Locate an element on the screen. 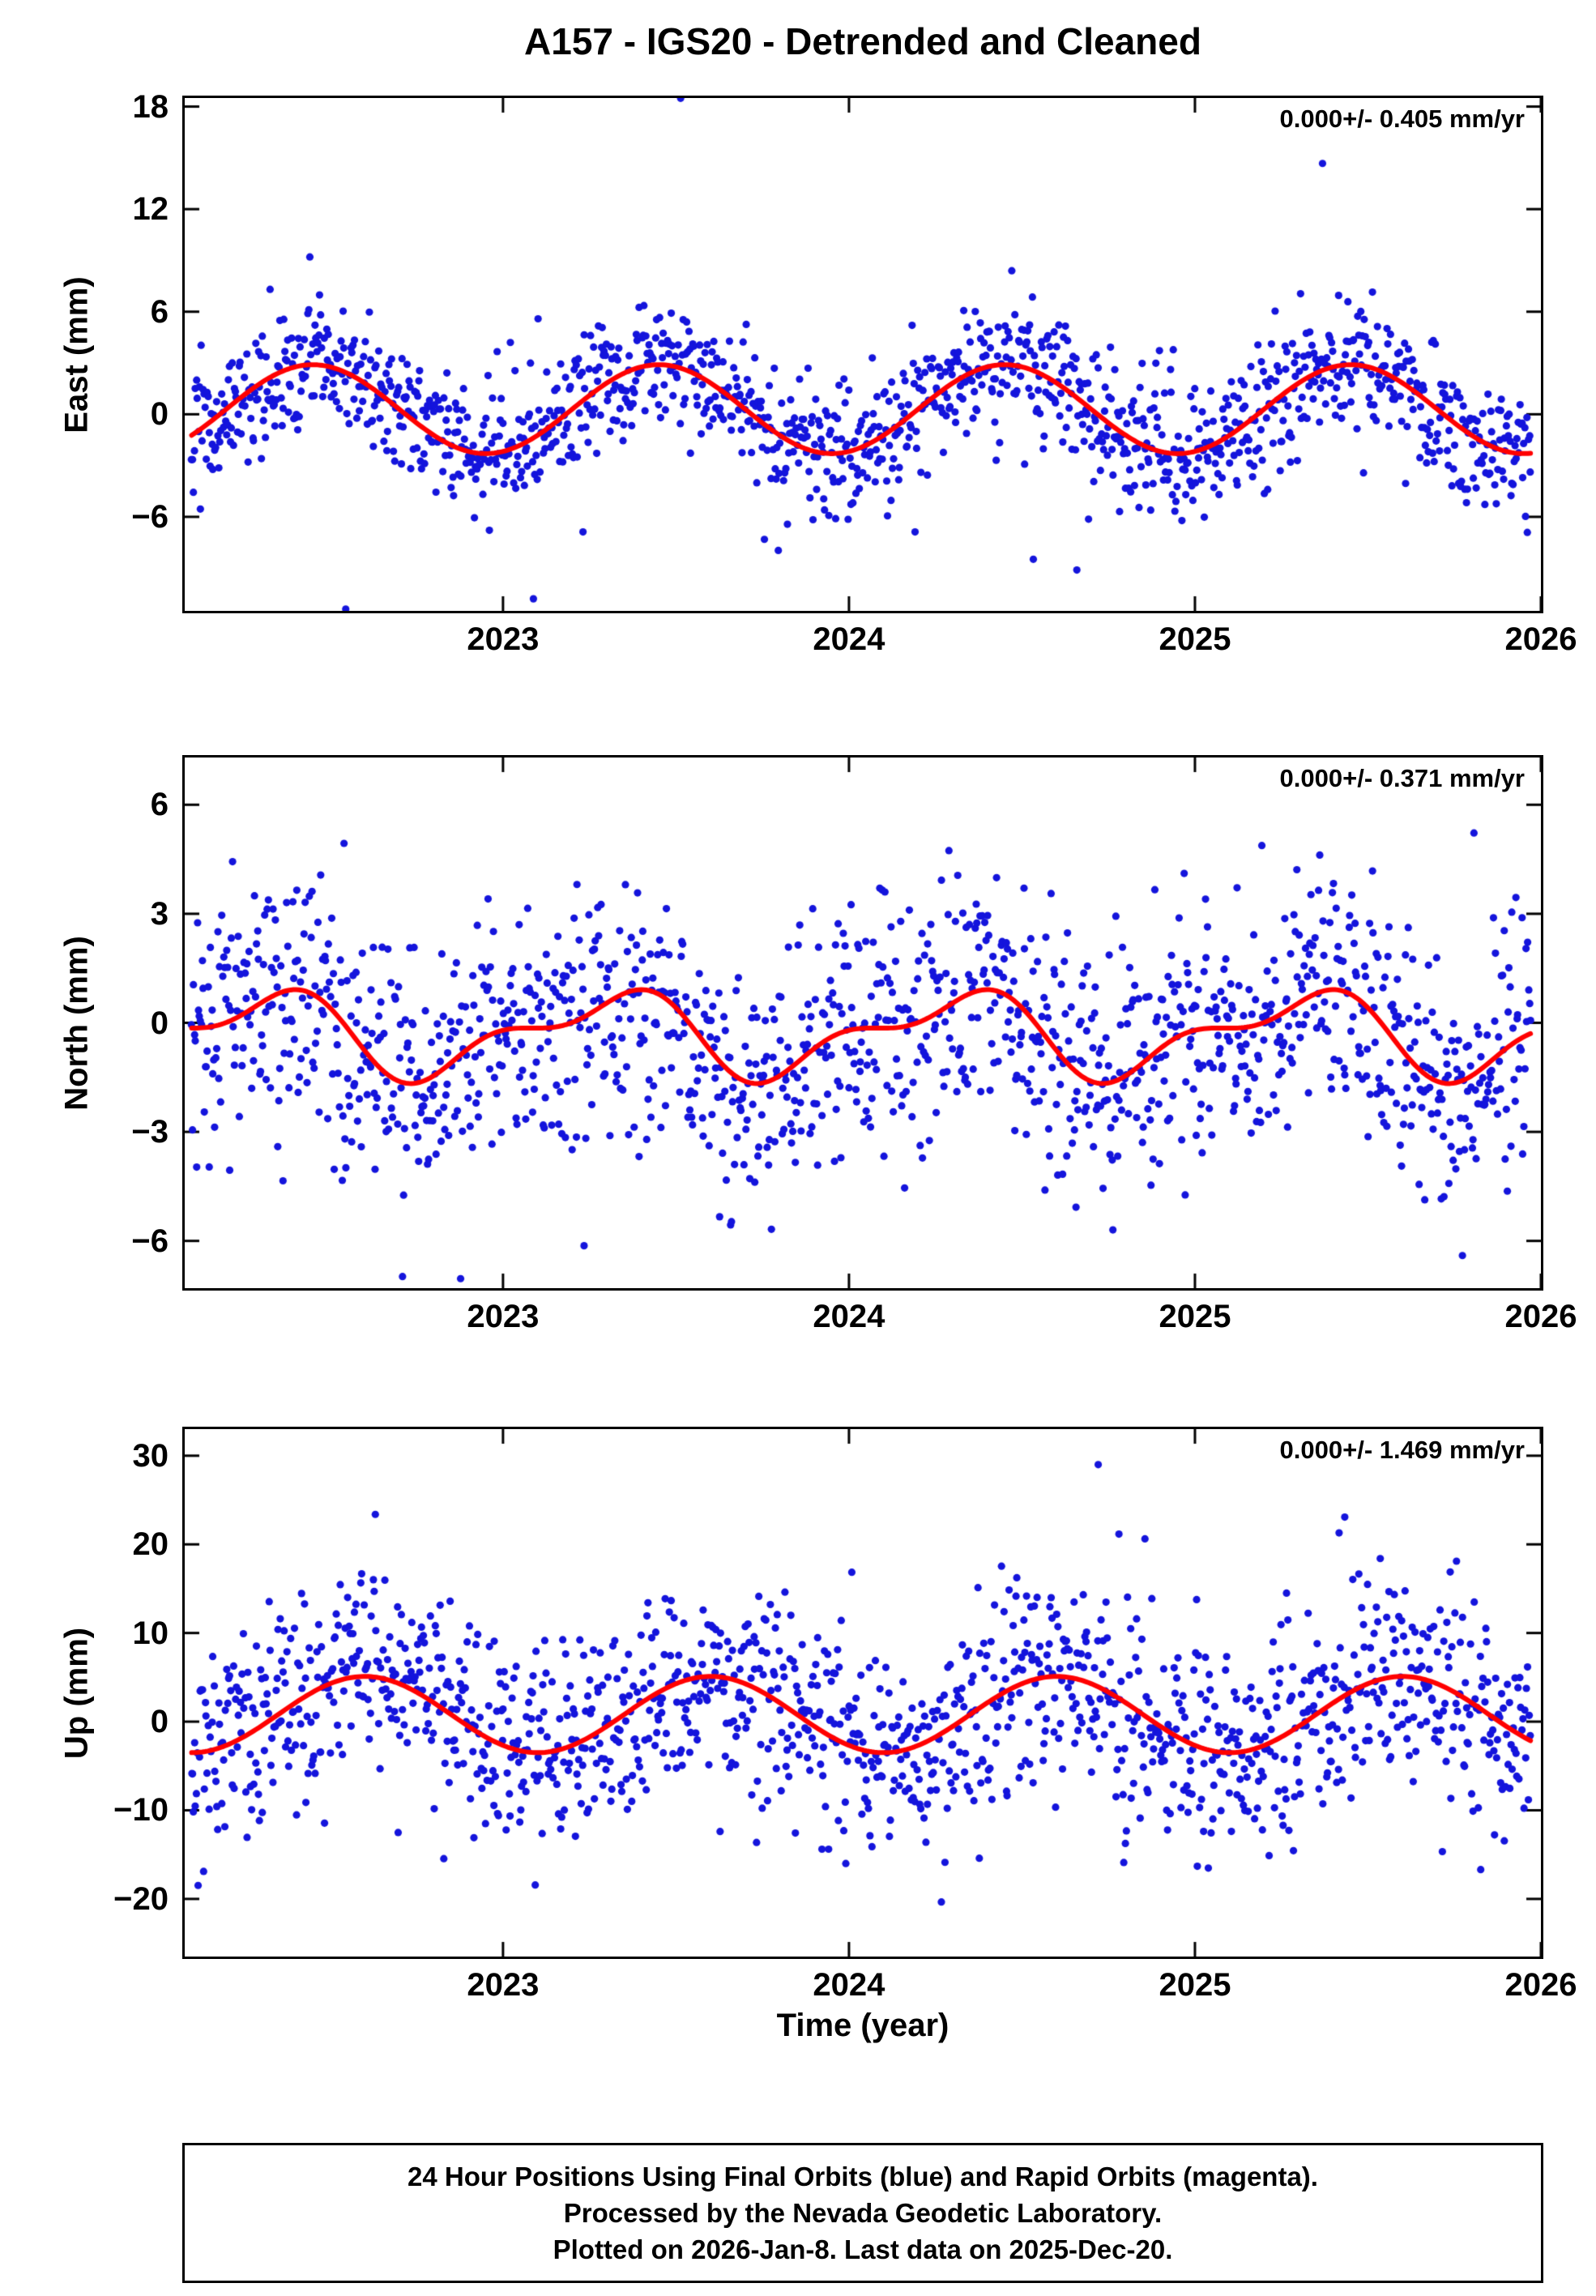 The image size is (1596, 2296). y-tick-label: 12 is located at coordinates (150, 209).